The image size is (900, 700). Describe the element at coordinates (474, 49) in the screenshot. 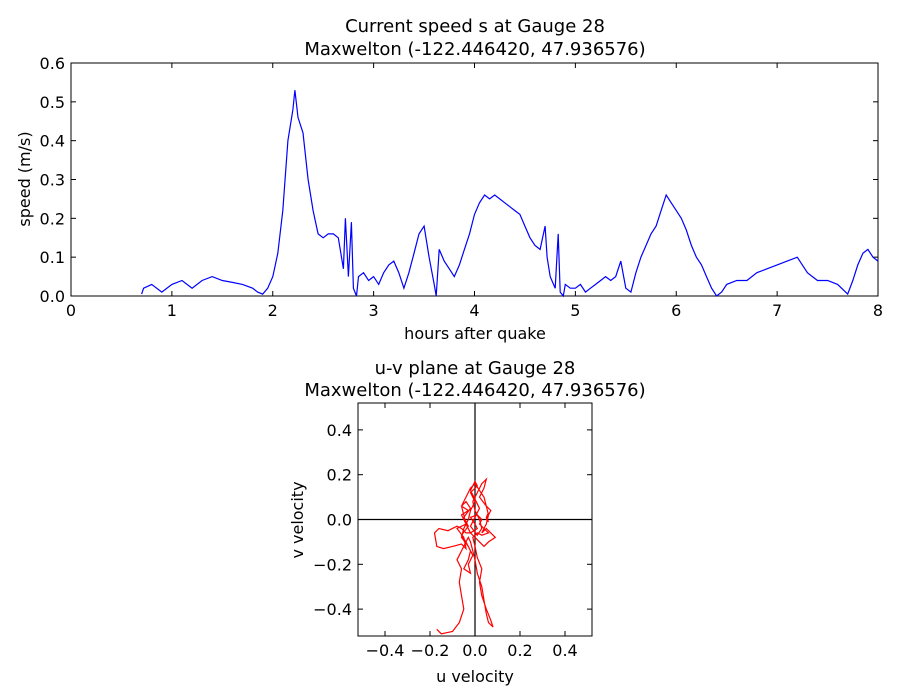

I see `speed-chart-subtitle: Maxwelton (-122.446420, 47.936576)` at that location.